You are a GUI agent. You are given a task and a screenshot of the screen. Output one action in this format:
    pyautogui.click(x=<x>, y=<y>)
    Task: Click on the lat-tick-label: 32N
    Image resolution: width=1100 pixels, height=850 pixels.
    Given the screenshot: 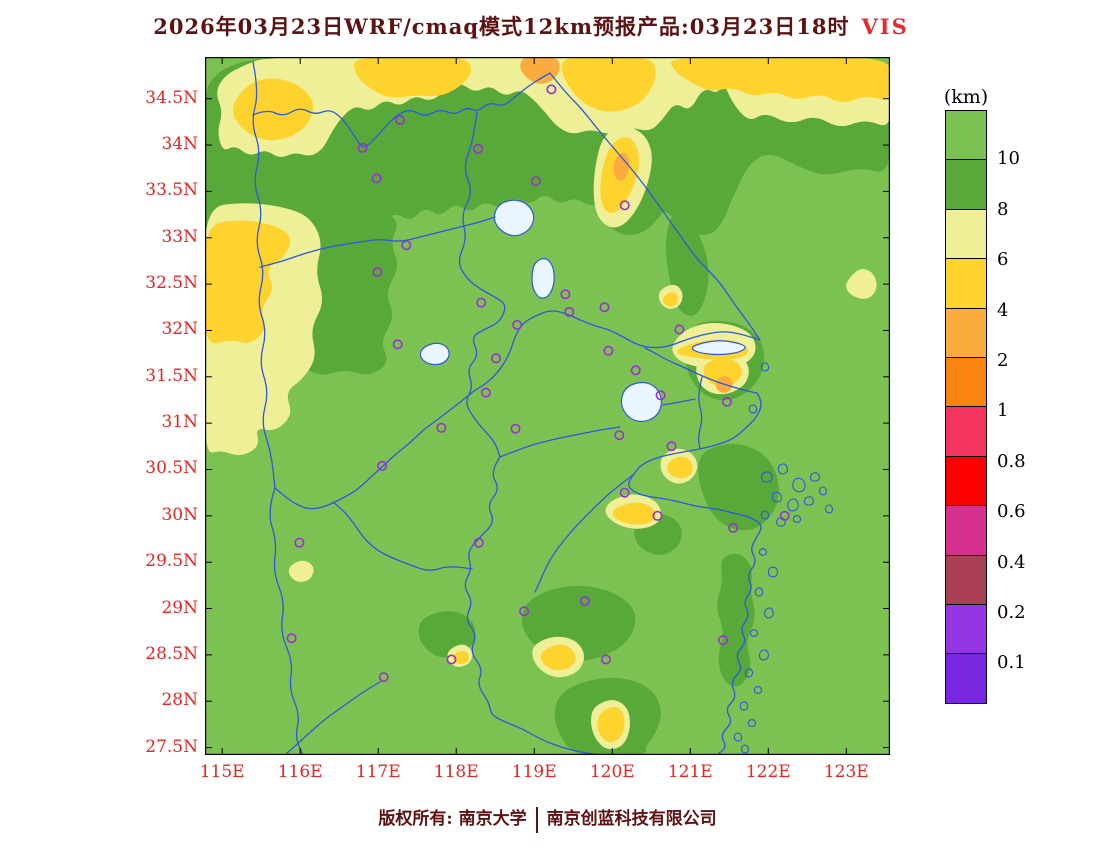 What is the action you would take?
    pyautogui.click(x=179, y=329)
    